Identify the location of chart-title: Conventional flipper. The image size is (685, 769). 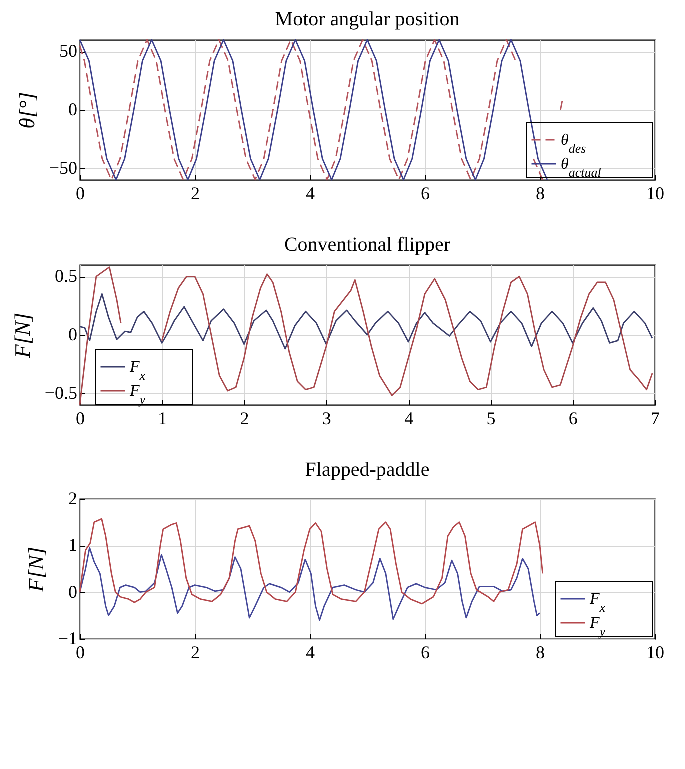
(367, 245).